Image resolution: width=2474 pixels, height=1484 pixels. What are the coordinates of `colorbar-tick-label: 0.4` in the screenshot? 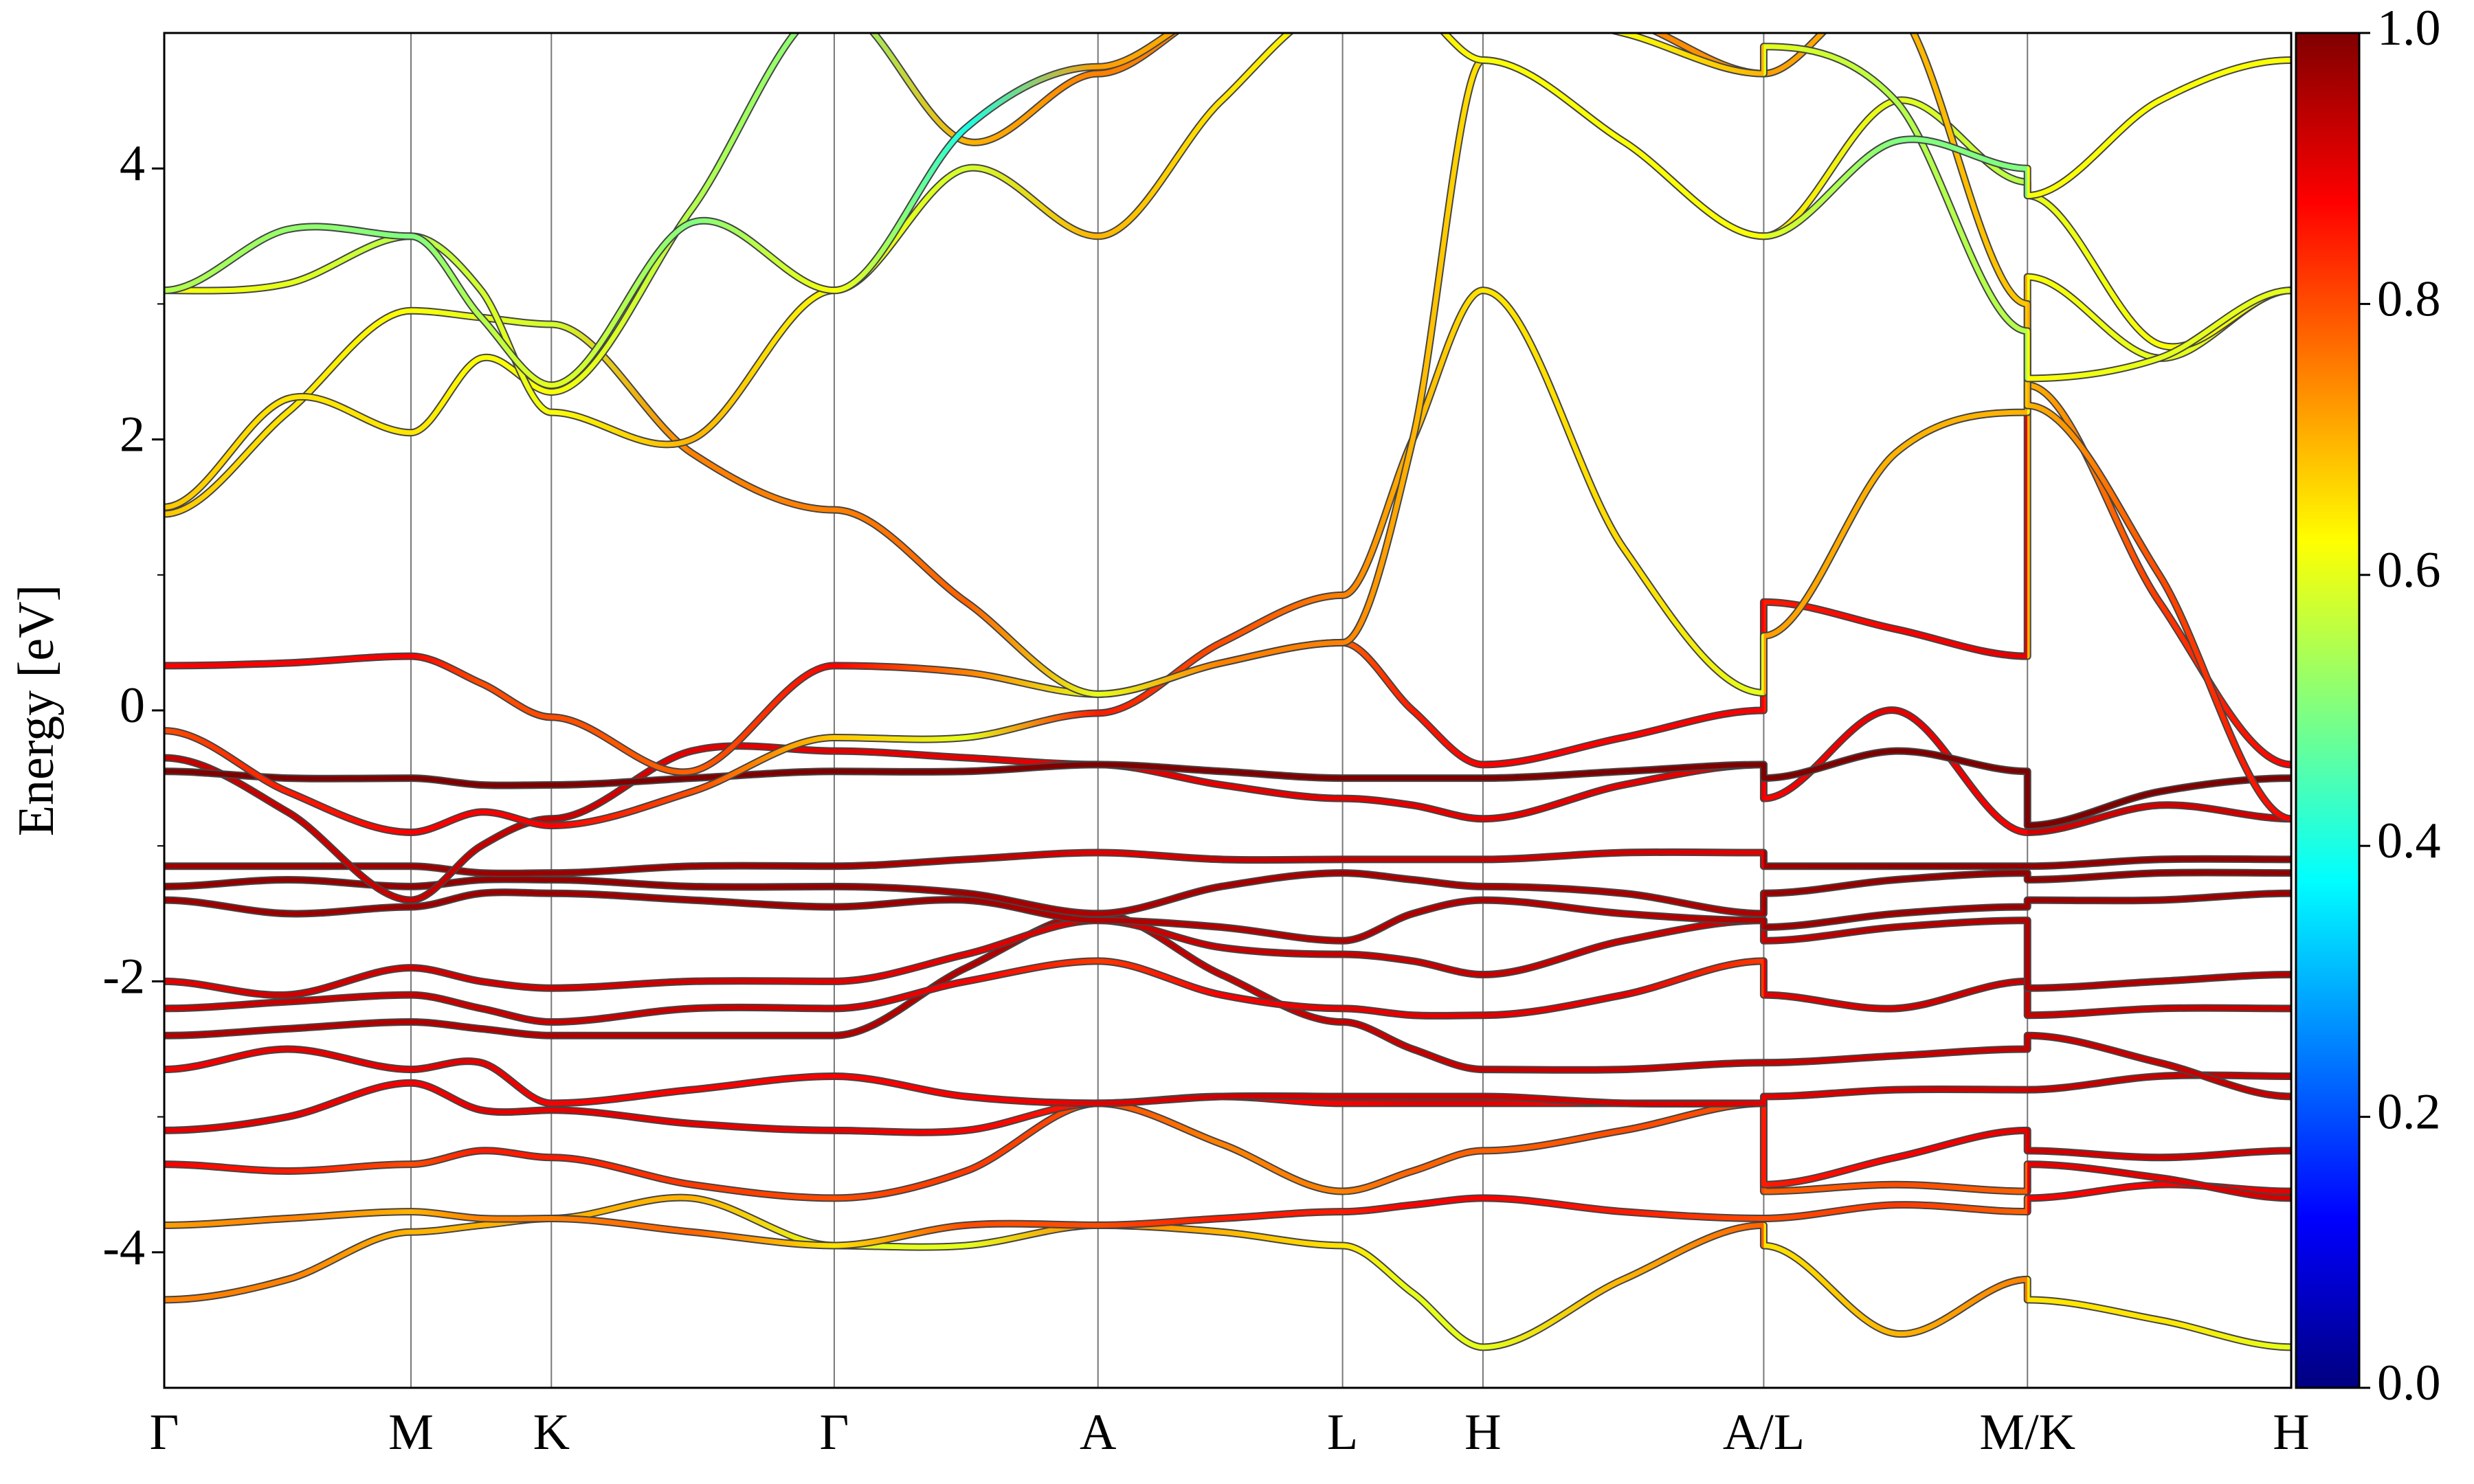 It's located at (2409, 841).